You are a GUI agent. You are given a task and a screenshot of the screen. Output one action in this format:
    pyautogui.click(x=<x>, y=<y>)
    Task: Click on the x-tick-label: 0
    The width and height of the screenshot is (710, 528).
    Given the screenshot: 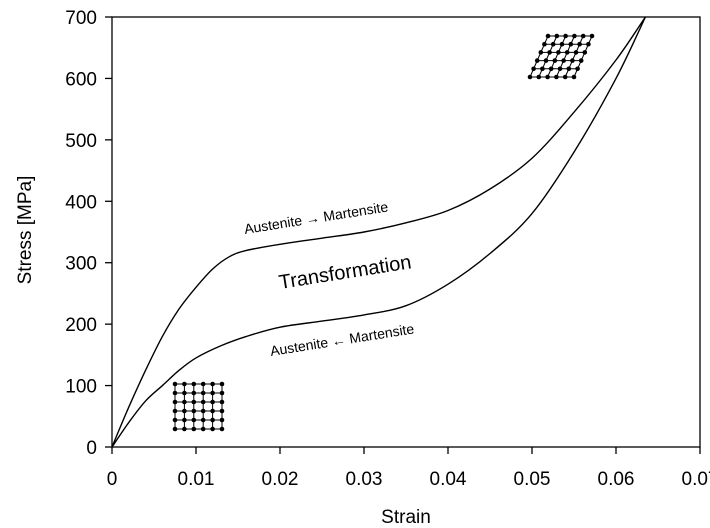 What is the action you would take?
    pyautogui.click(x=112, y=479)
    